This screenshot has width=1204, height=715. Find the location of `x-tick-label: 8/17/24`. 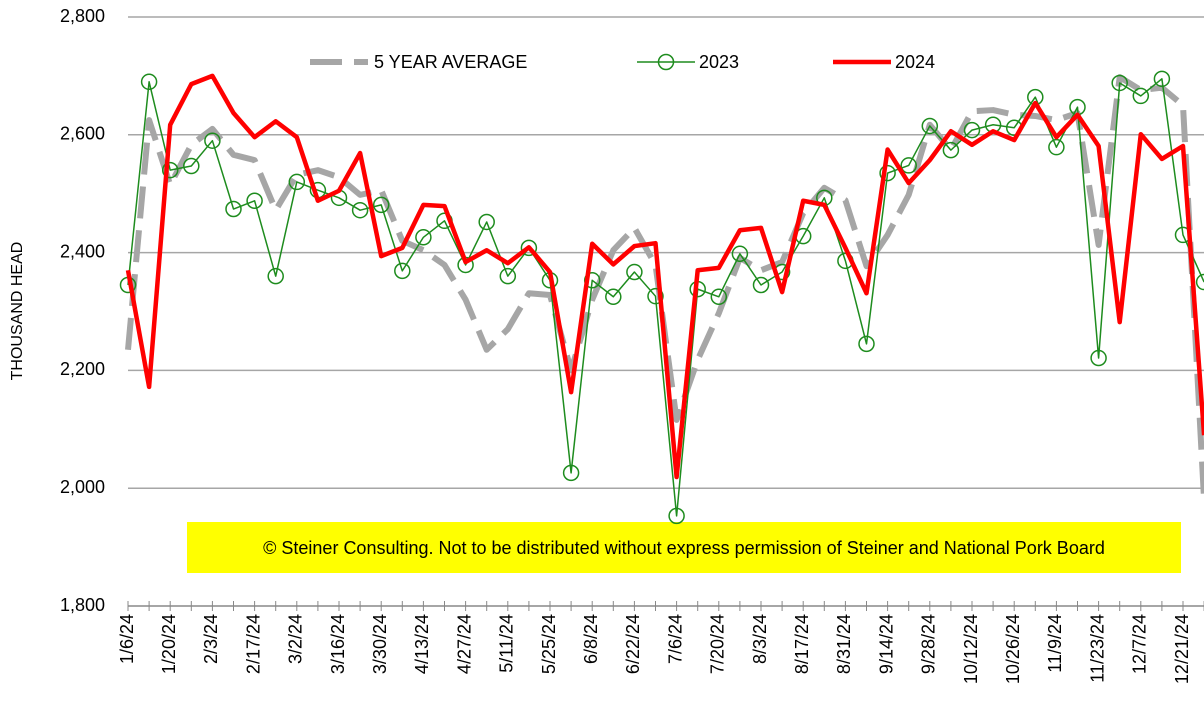

x-tick-label: 8/17/24 is located at coordinates (802, 644).